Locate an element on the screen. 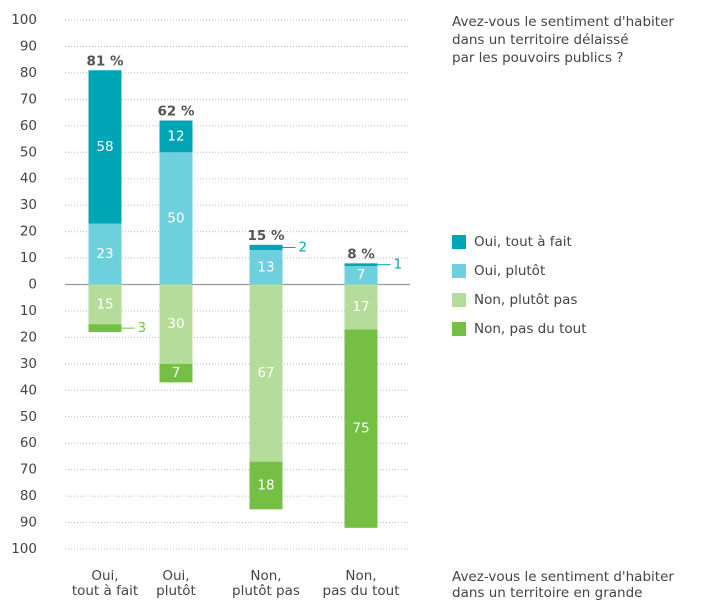 This screenshot has width=707, height=601. footer-text: Avez-vous le sentiment d'habiter is located at coordinates (563, 577).